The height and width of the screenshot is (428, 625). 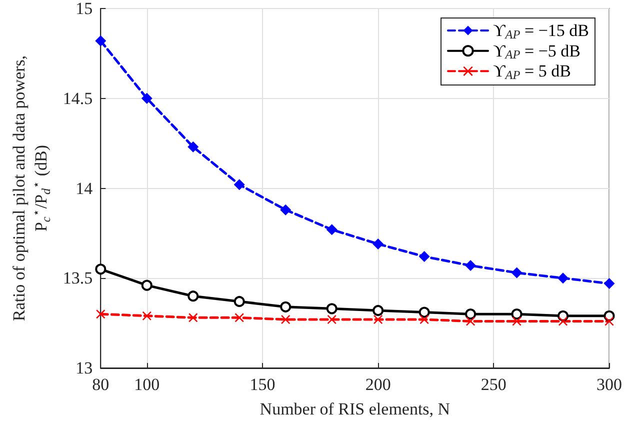 What do you see at coordinates (355, 409) in the screenshot?
I see `x-axis-title: Number of RIS elements, N` at bounding box center [355, 409].